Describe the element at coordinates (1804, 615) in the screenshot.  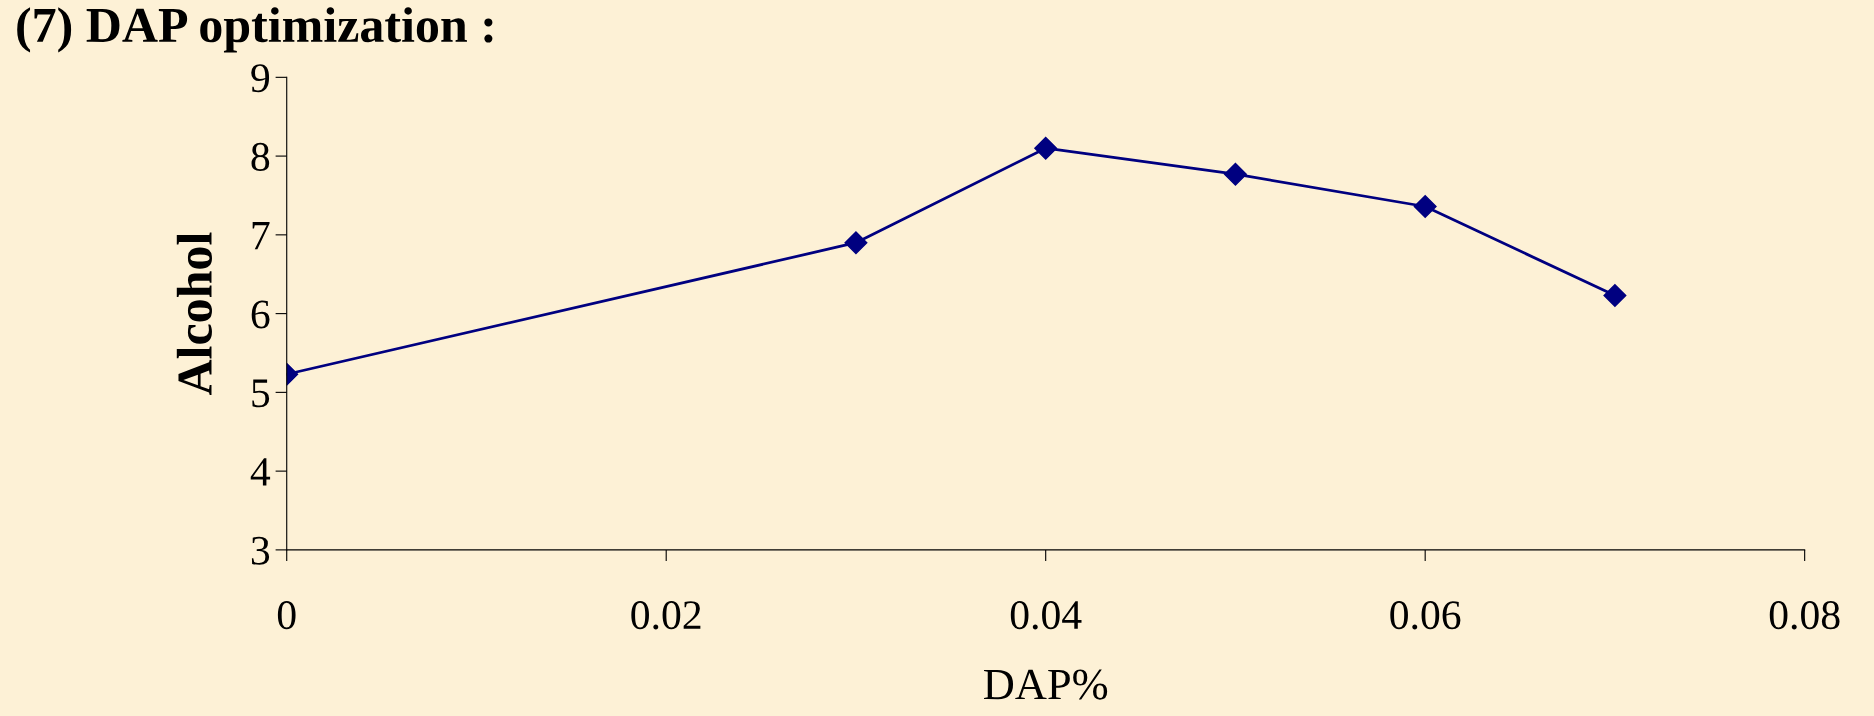
I see `x-tick-label: 0.08` at that location.